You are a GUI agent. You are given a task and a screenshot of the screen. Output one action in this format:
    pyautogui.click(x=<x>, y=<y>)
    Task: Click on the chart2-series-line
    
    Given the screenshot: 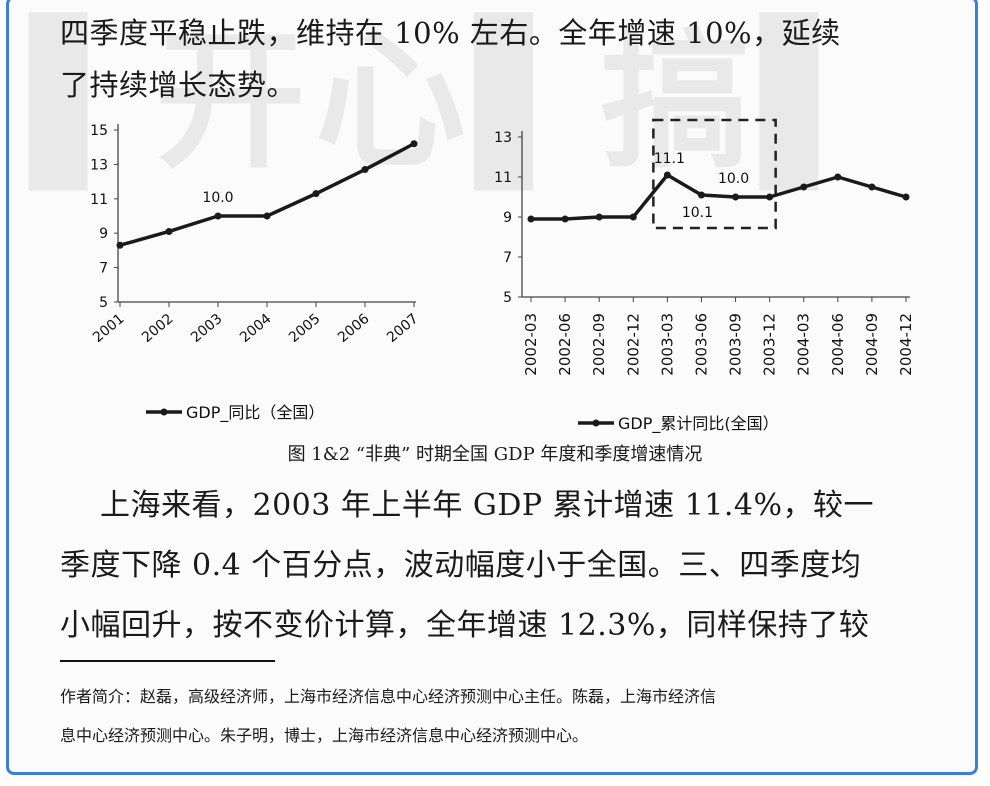 What is the action you would take?
    pyautogui.click(x=719, y=197)
    